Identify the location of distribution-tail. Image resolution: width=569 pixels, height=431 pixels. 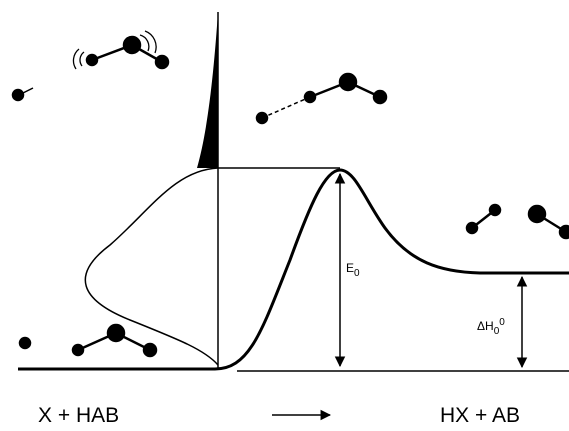
(207, 90).